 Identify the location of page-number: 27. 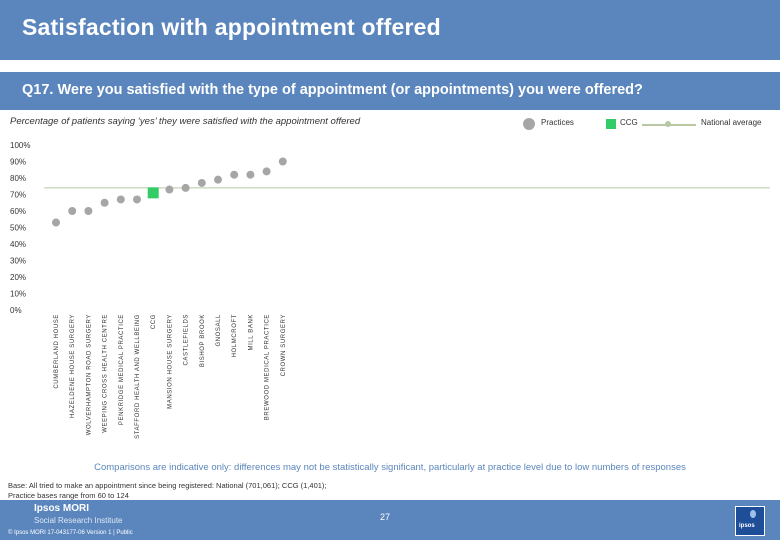
(385, 517).